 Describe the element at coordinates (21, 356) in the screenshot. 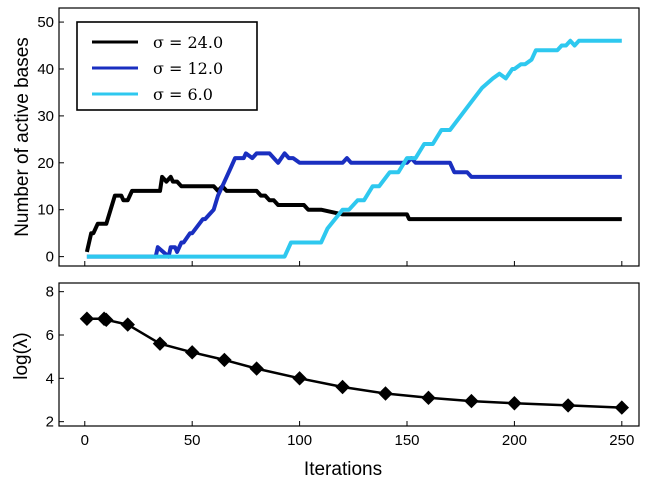

I see `bottom-y-axis-label: log(λ)` at that location.